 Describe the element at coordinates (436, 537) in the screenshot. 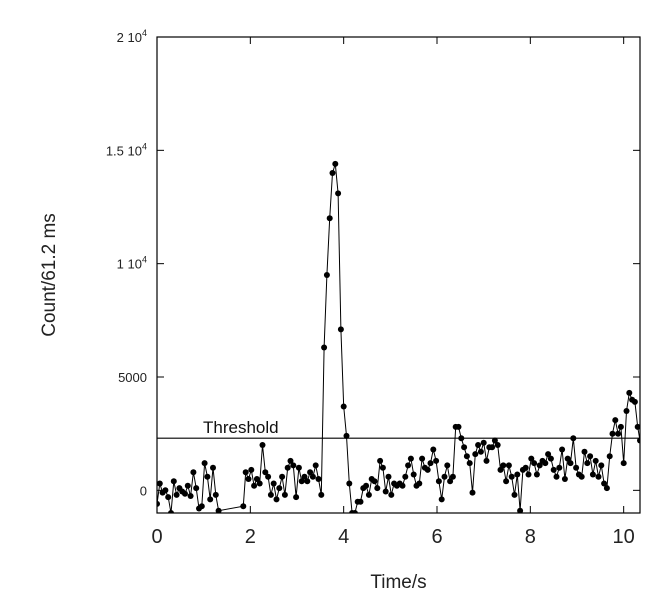

I see `x-tick-label-3: 6` at that location.